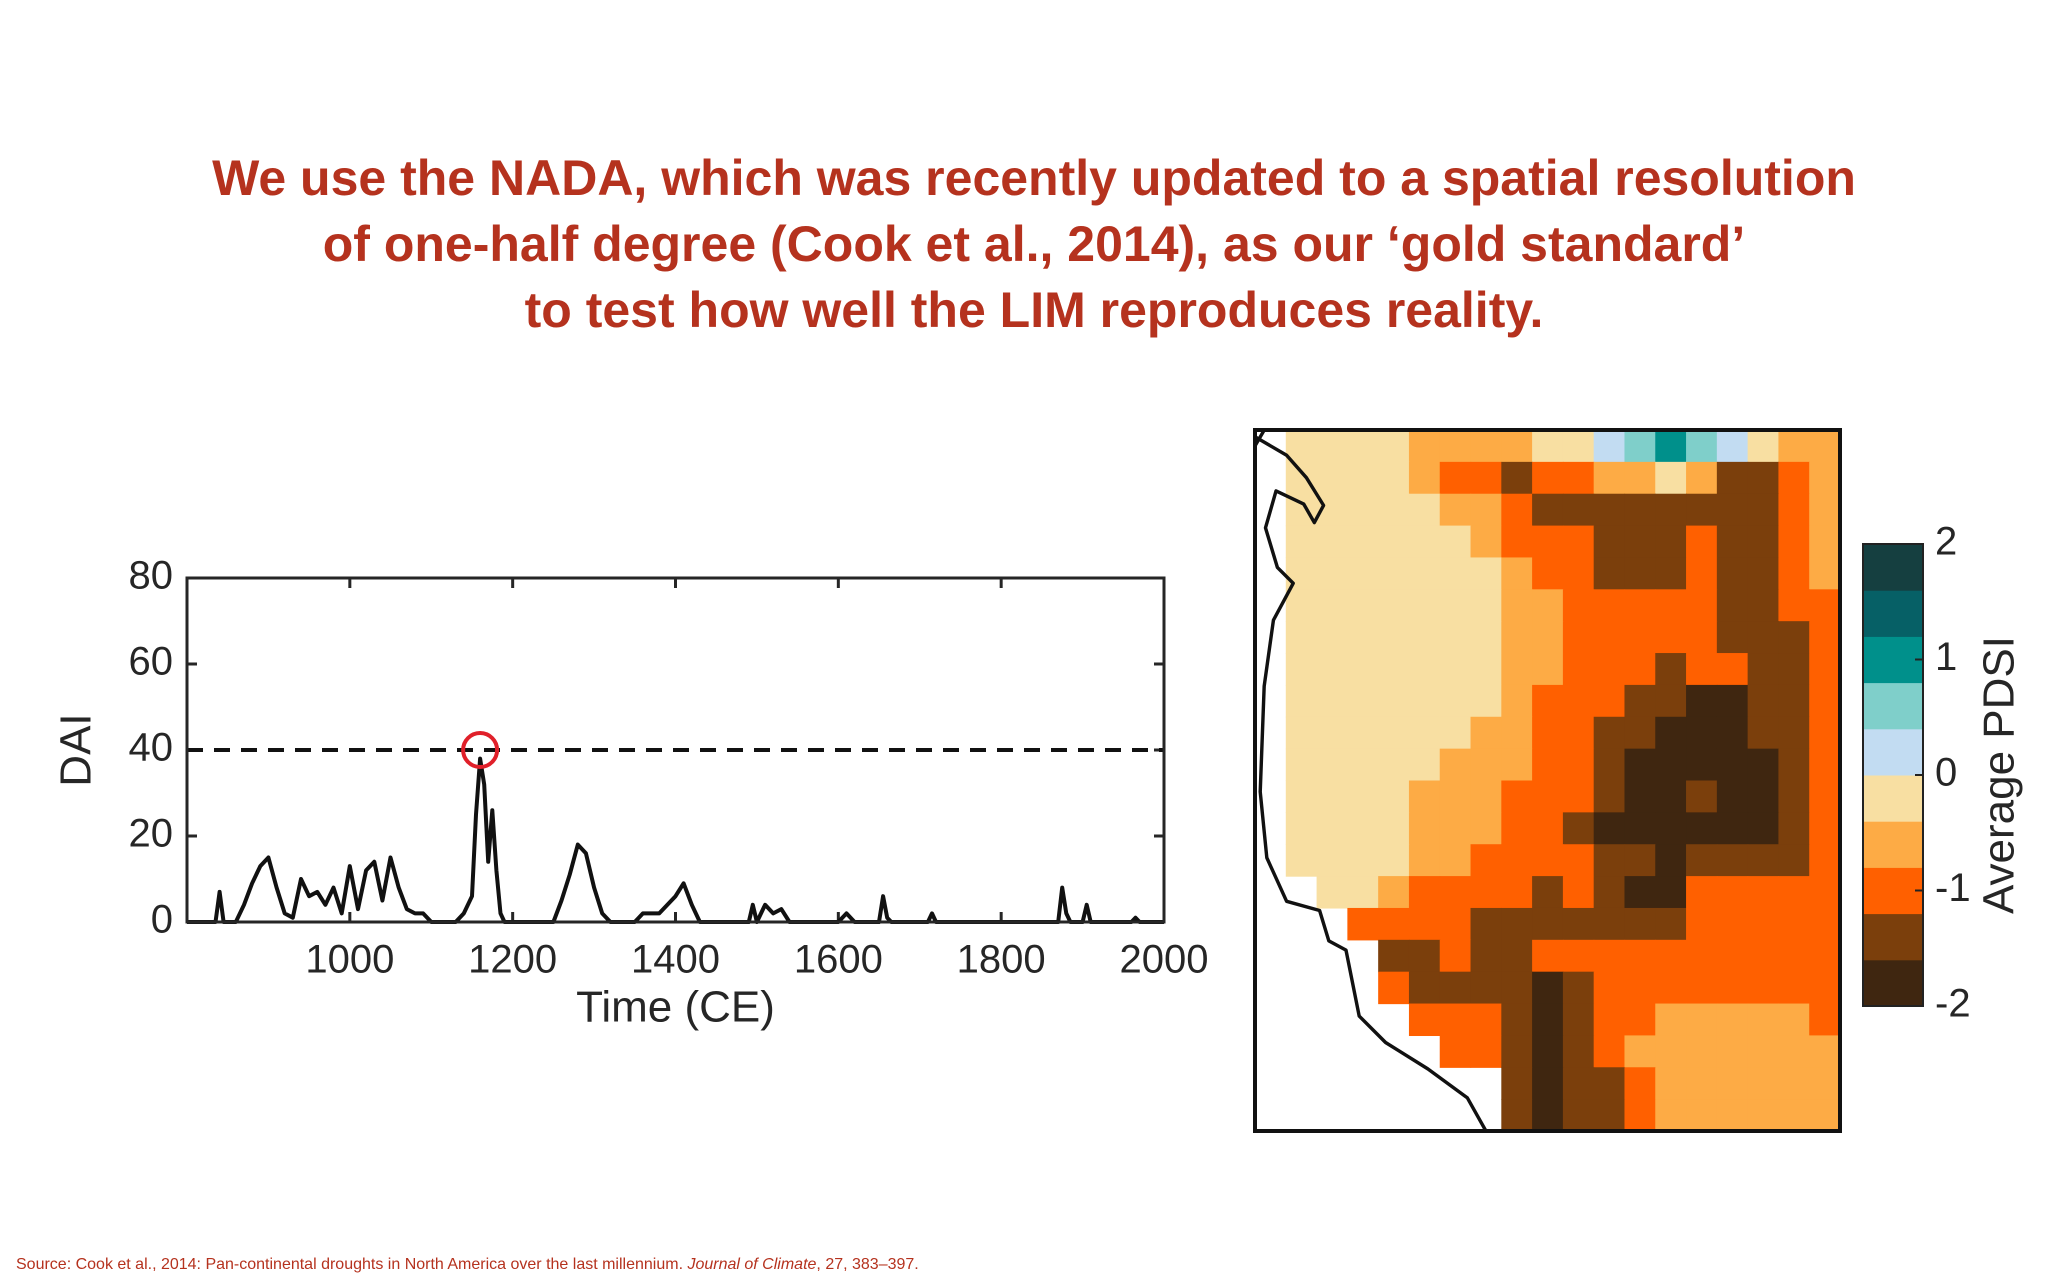 The height and width of the screenshot is (1280, 2048). Describe the element at coordinates (1371, 780) in the screenshot. I see `coastline` at that location.